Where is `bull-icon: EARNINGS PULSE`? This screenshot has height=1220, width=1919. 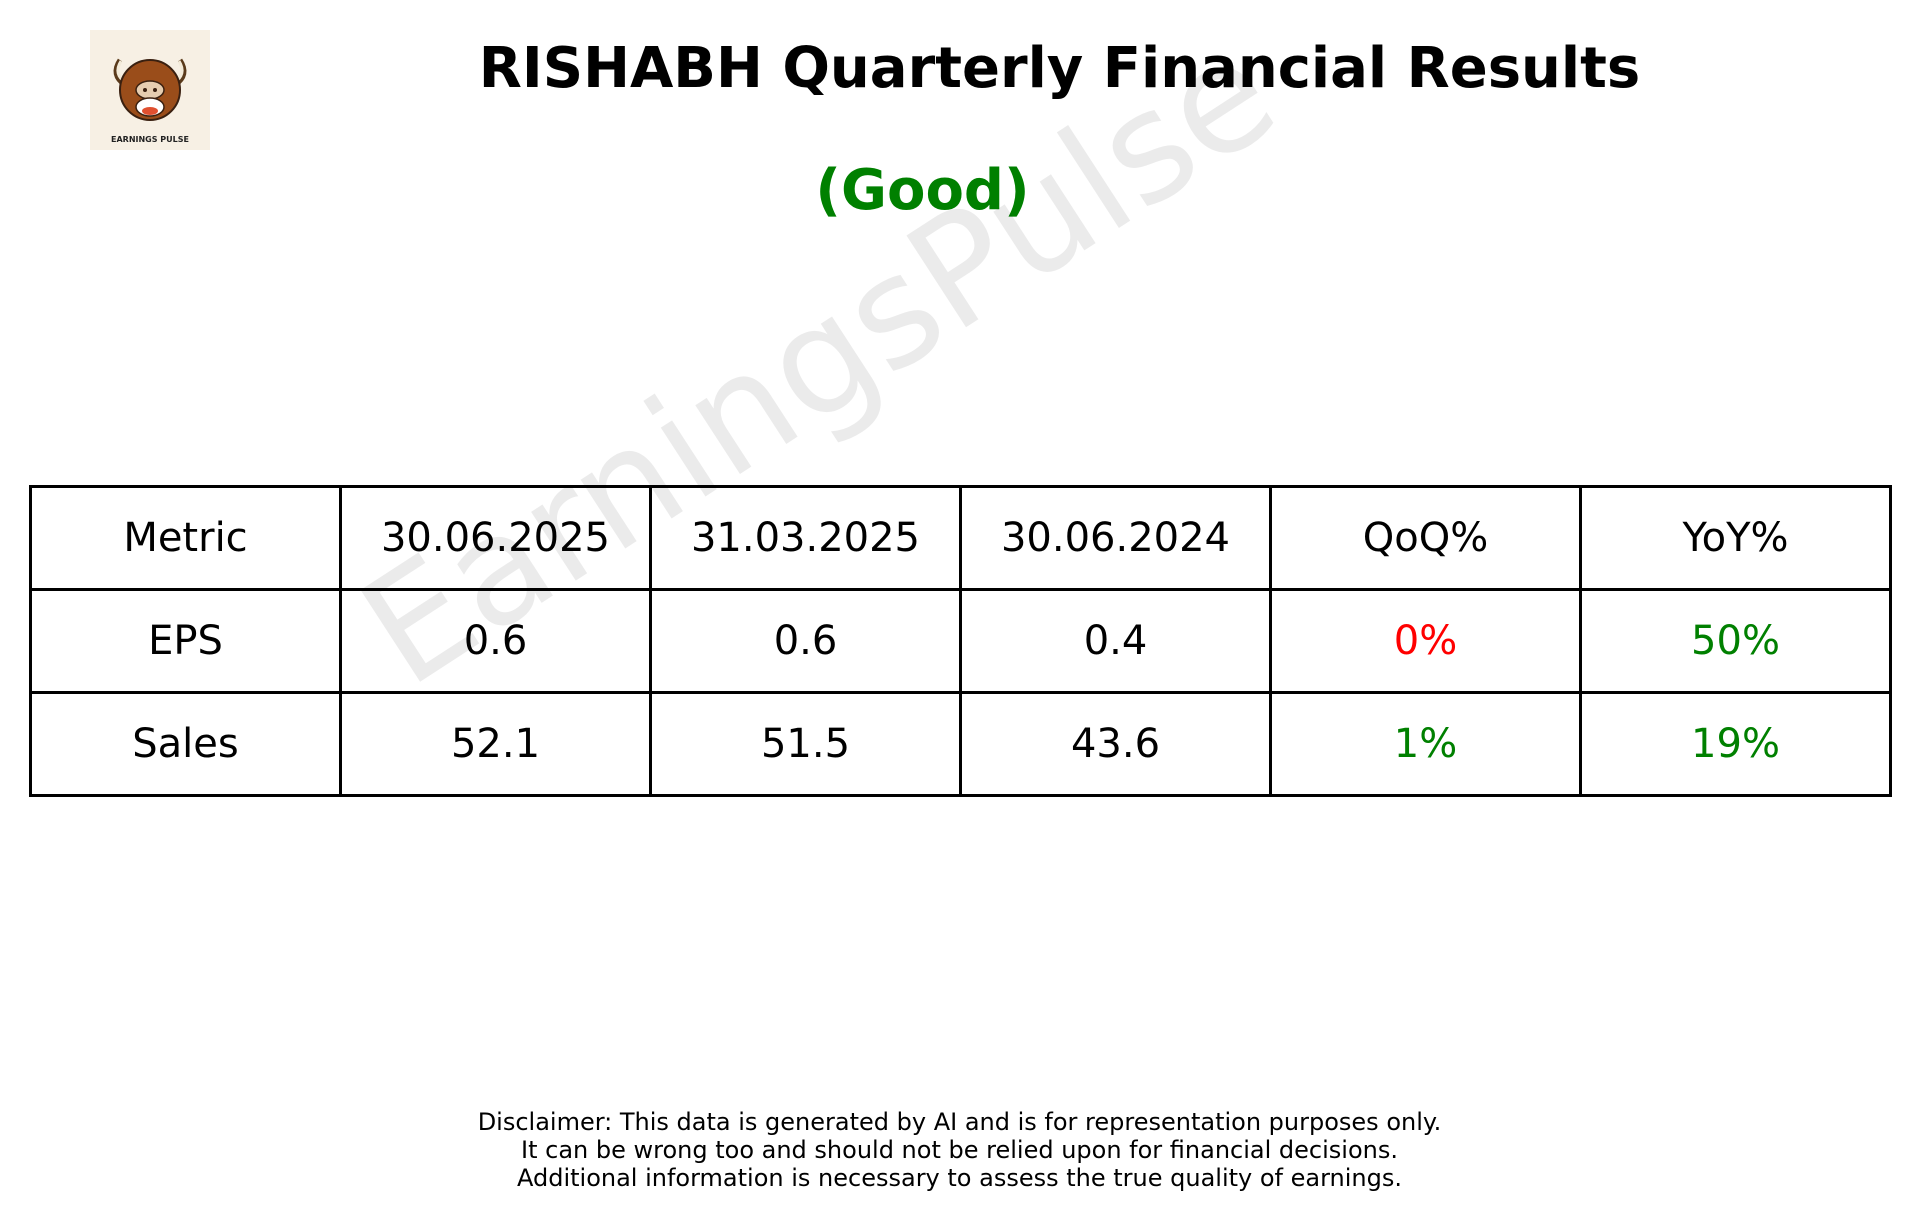
bull-icon: EARNINGS PULSE is located at coordinates (150, 101).